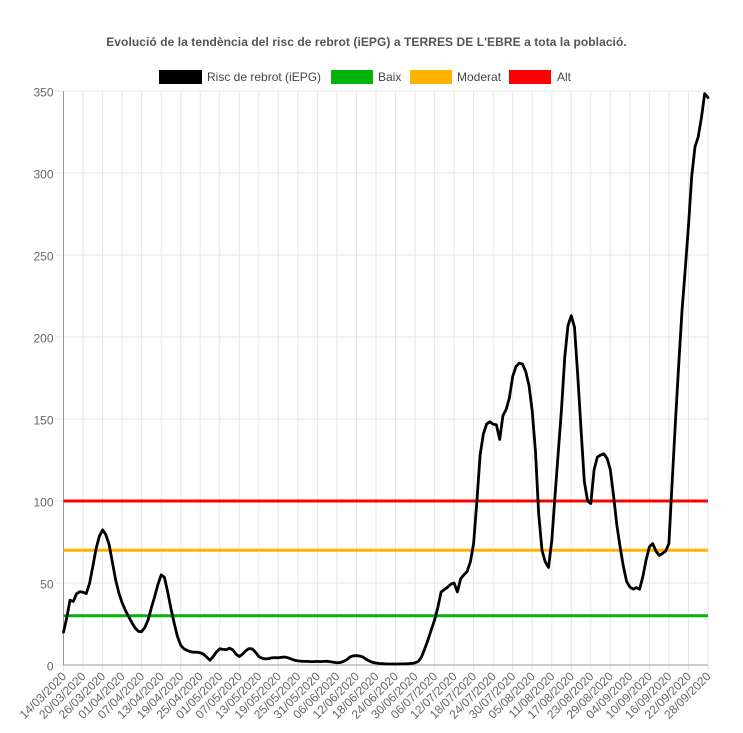 The width and height of the screenshot is (743, 733). I want to click on svg-text: 250, so click(43, 256).